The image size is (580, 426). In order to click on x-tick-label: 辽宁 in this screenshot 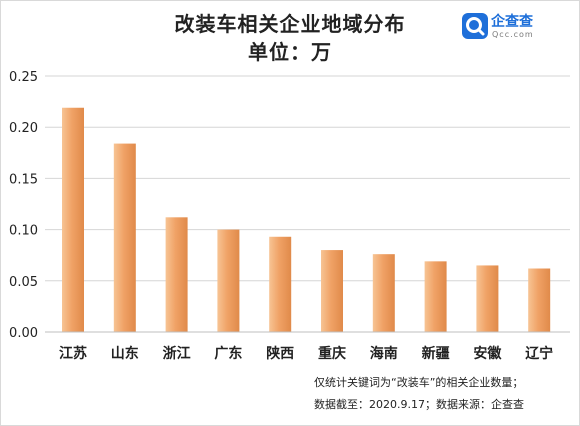, I will do `click(539, 353)`.